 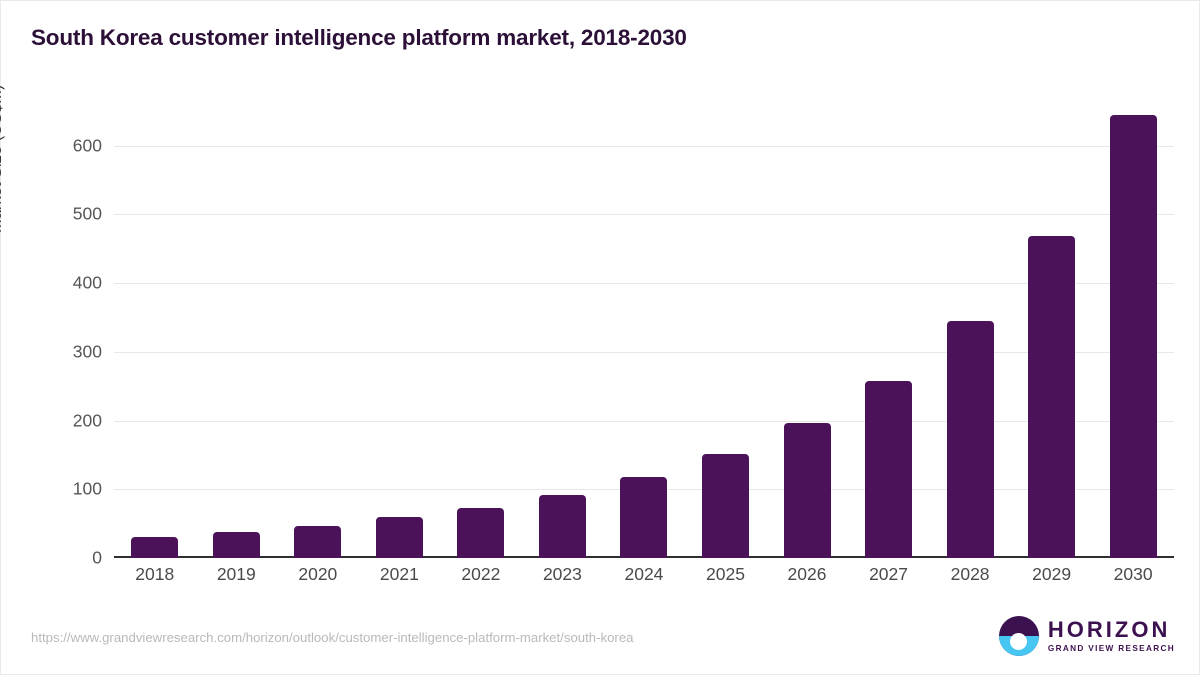 I want to click on horizon-logo-icon, so click(x=1018, y=636).